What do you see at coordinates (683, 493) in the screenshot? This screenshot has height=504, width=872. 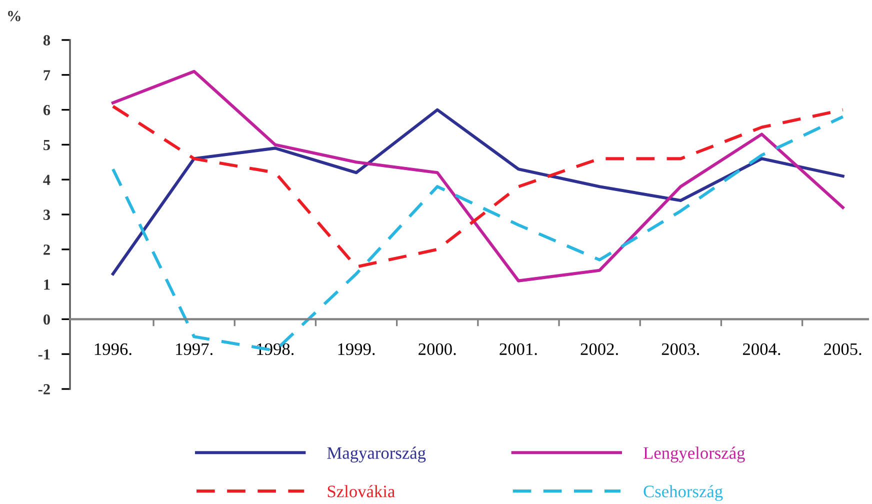 I see `text: Csehország` at bounding box center [683, 493].